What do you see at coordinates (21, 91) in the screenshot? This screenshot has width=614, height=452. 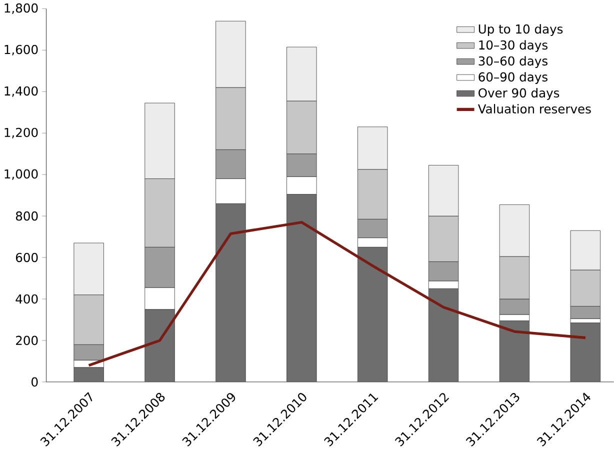 I see `y-tick-label: 1,400` at bounding box center [21, 91].